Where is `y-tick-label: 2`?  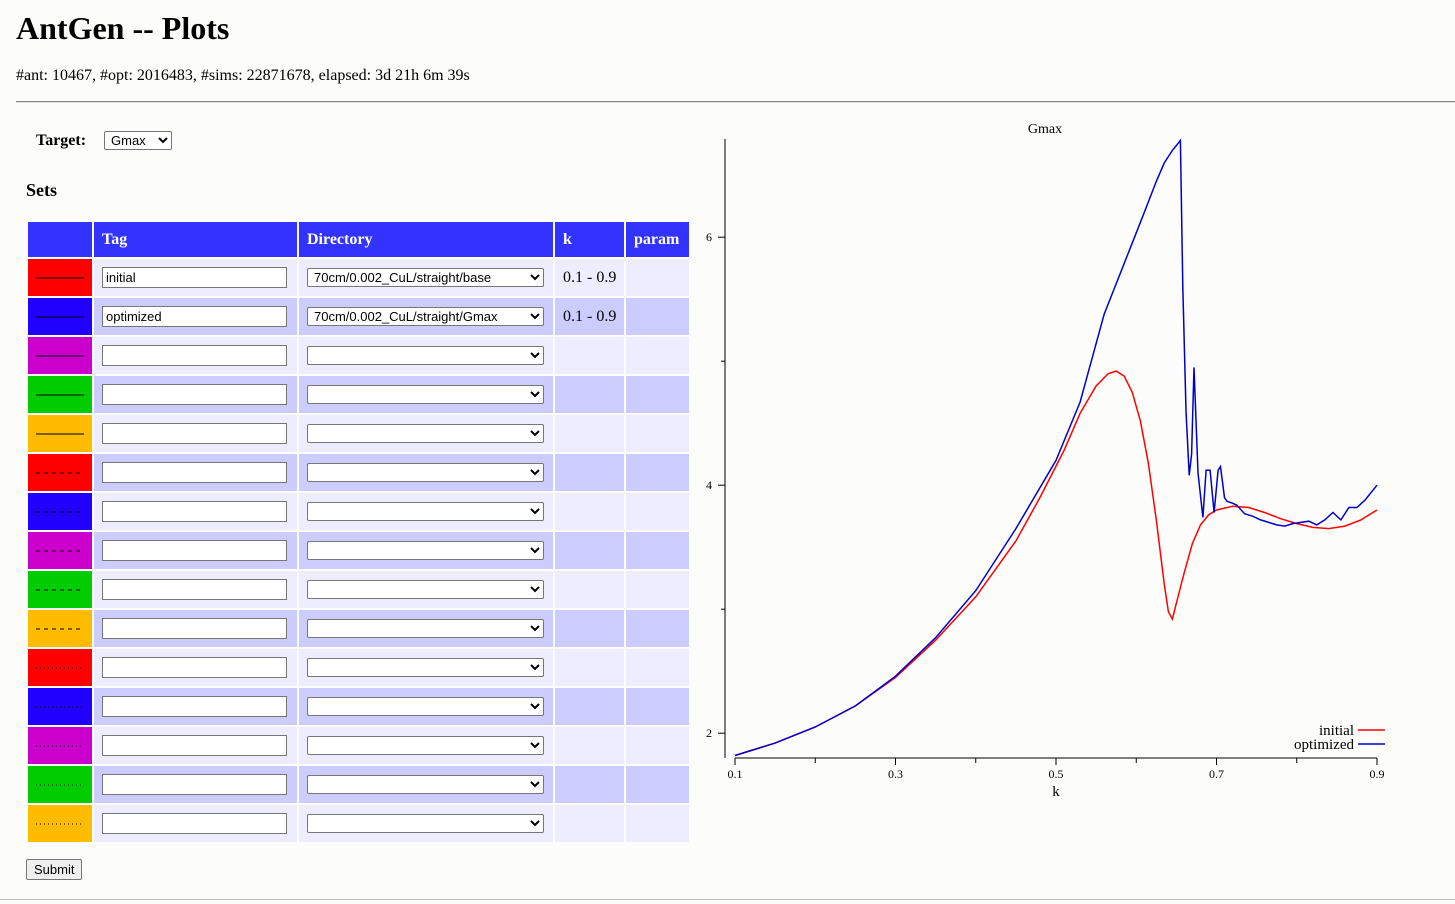 y-tick-label: 2 is located at coordinates (709, 733).